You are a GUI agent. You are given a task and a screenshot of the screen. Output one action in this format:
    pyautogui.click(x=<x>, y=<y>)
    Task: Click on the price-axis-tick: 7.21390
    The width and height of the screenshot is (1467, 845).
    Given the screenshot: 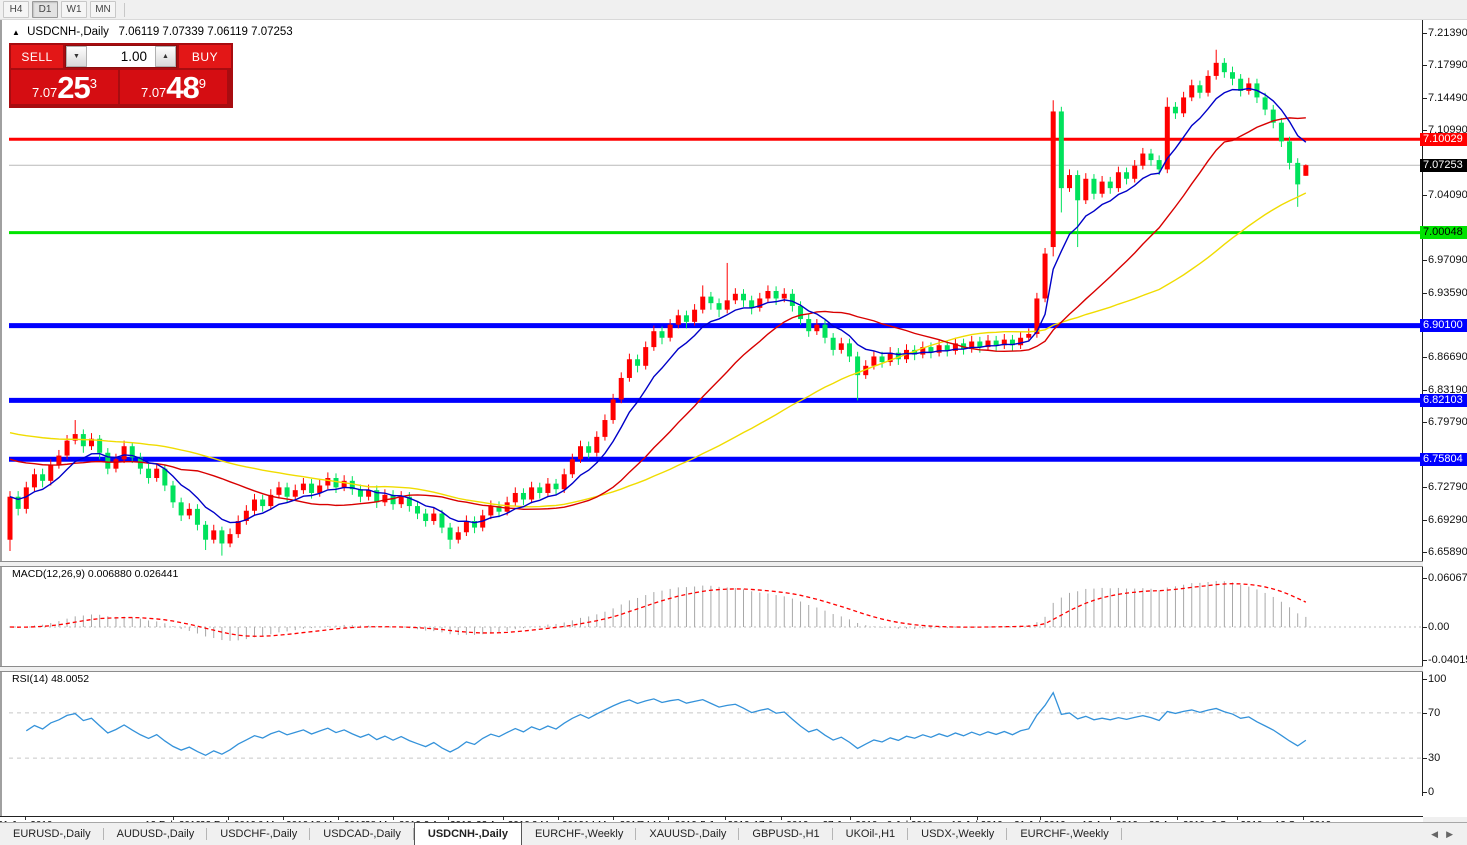 What is the action you would take?
    pyautogui.click(x=1447, y=33)
    